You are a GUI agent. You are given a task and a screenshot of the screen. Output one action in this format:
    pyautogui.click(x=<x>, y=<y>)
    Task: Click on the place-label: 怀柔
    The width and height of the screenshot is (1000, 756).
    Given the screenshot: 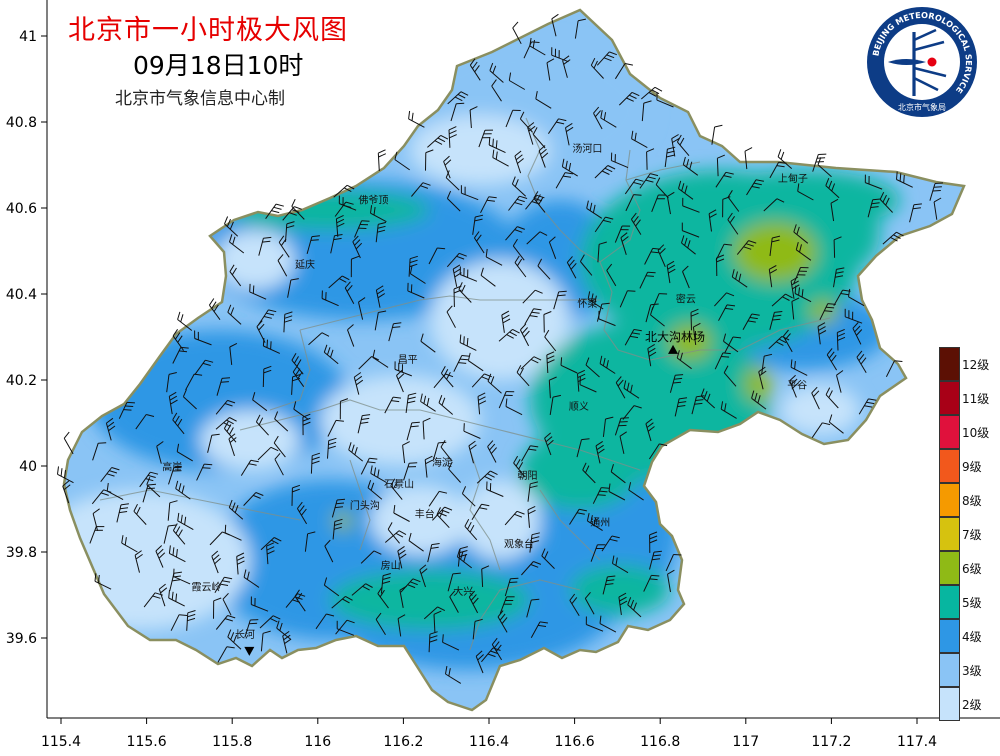 What is the action you would take?
    pyautogui.click(x=587, y=304)
    